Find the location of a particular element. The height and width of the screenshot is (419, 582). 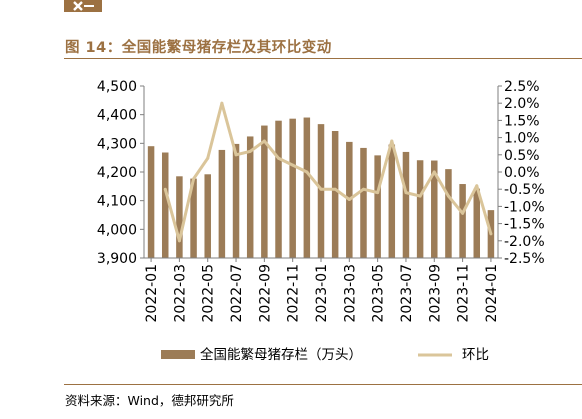

x-tick-label: 2022-11 is located at coordinates (294, 293).